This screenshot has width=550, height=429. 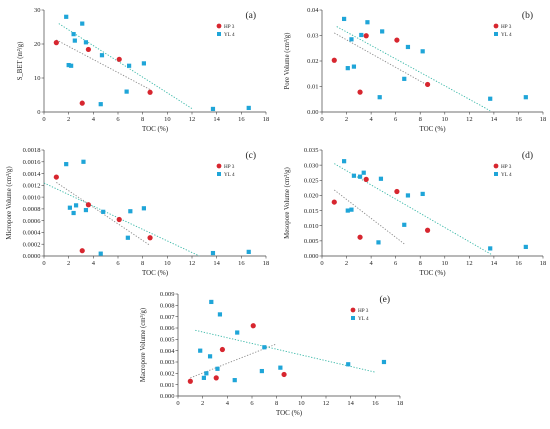 What do you see at coordinates (311, 196) in the screenshot?
I see `y-tick-label: 0.020` at bounding box center [311, 196].